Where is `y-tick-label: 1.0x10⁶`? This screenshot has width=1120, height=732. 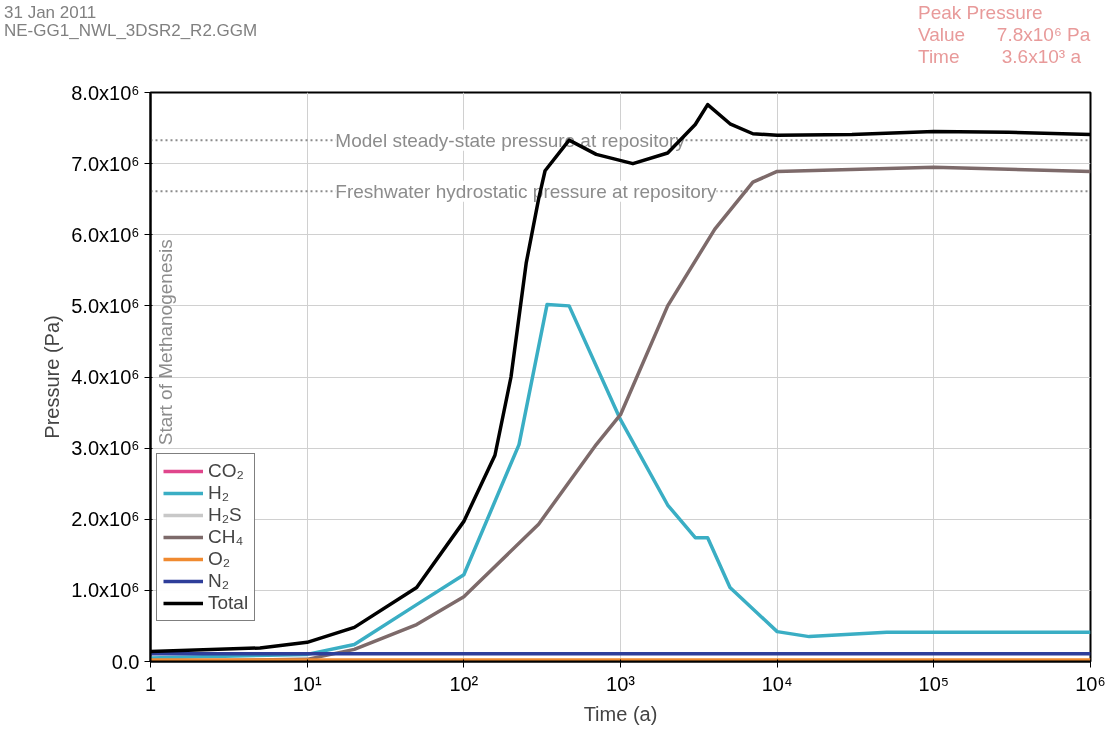 y-tick-label: 1.0x10⁶ is located at coordinates (105, 590).